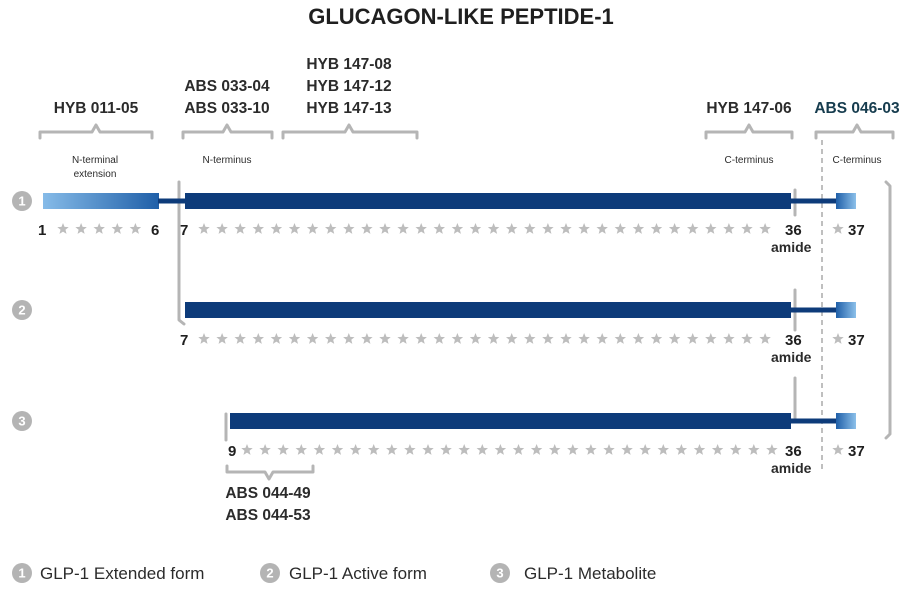  What do you see at coordinates (573, 573) in the screenshot?
I see `legend-item-metabolite: 3 GLP-1 Metabolite` at bounding box center [573, 573].